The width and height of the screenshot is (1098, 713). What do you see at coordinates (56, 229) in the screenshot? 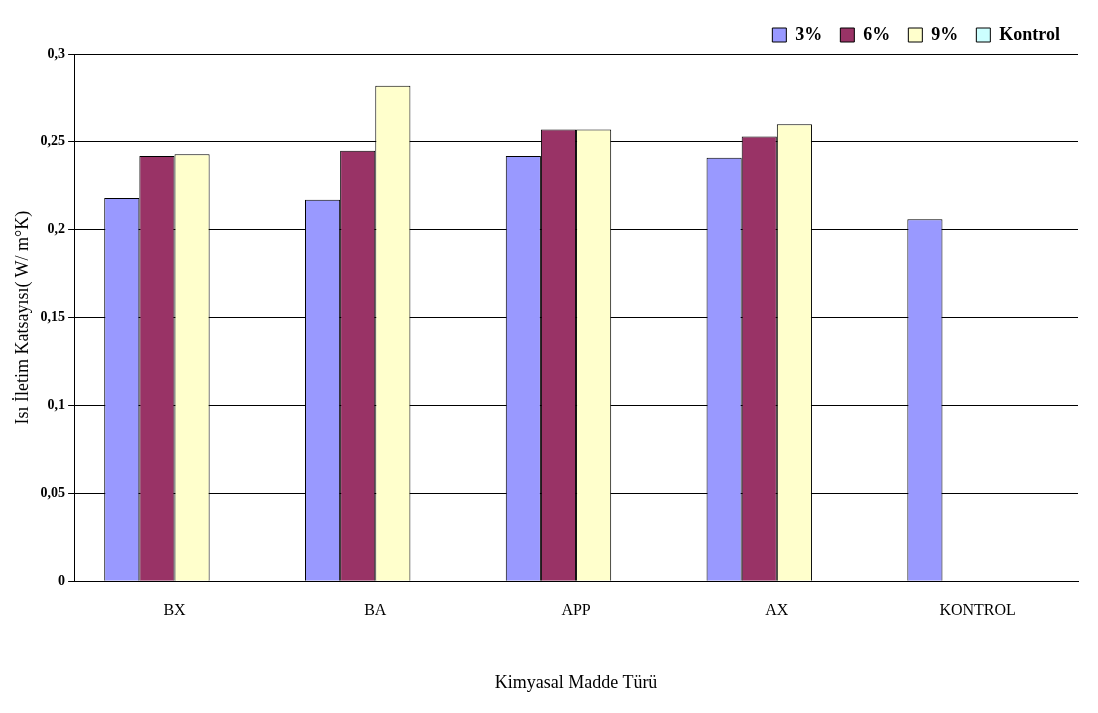
I see `y-tick-label: 0,2` at bounding box center [56, 229].